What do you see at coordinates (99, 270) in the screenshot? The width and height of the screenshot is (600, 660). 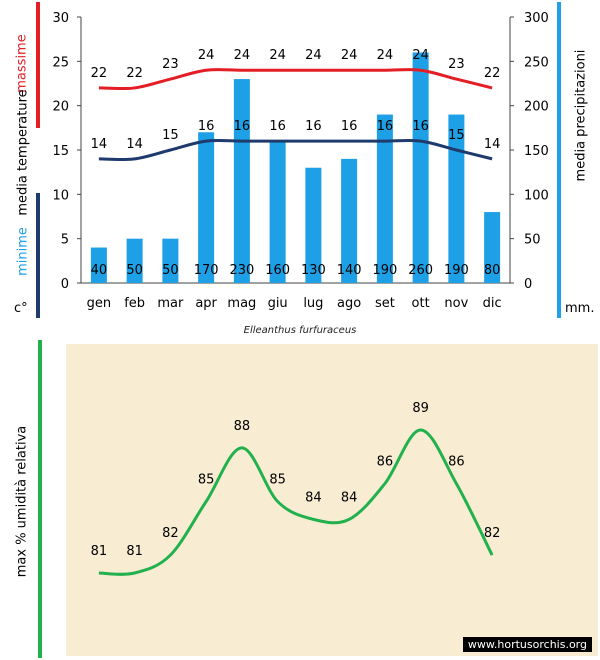 I see `precip-label: 40` at bounding box center [99, 270].